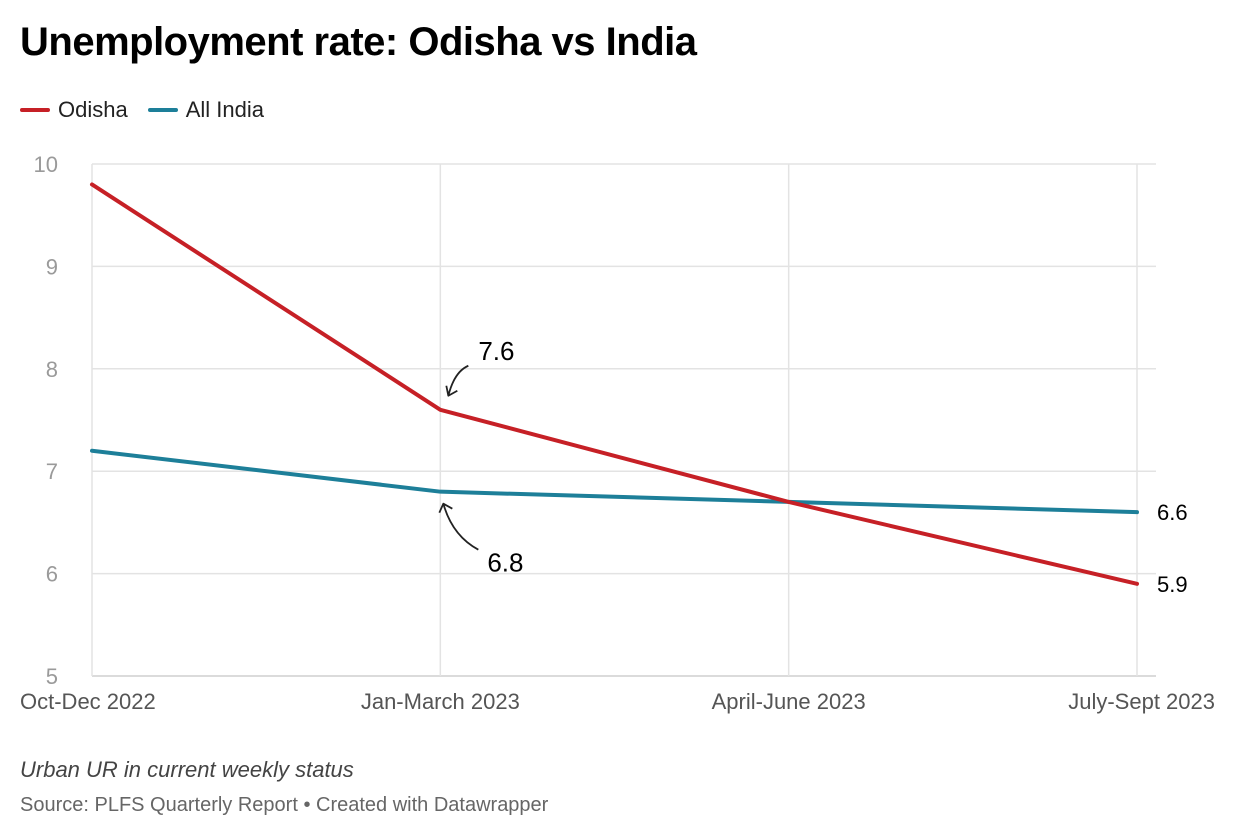 Image resolution: width=1240 pixels, height=840 pixels. What do you see at coordinates (440, 701) in the screenshot?
I see `x-tick-label-1: Jan-March 2023` at bounding box center [440, 701].